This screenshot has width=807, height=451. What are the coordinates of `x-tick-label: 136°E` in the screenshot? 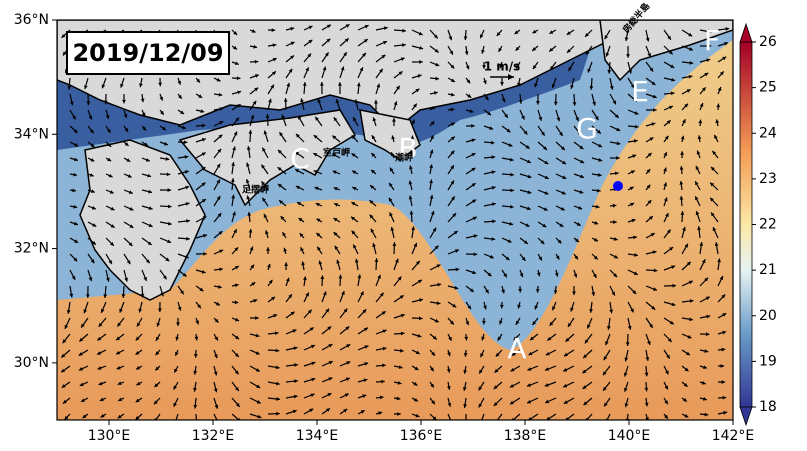 It's located at (421, 436).